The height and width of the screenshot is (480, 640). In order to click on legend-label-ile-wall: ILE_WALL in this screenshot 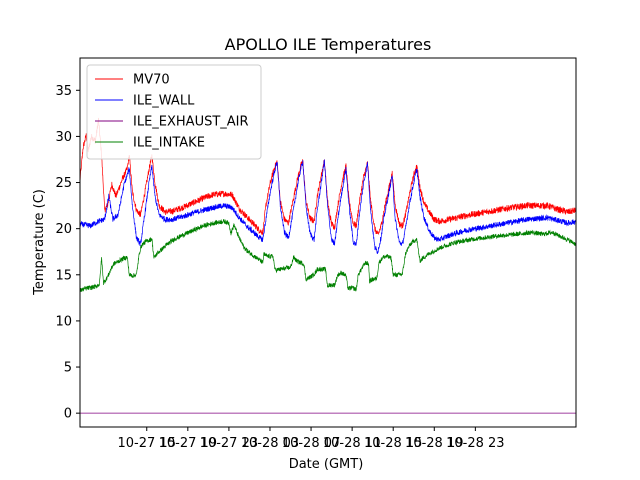, I will do `click(164, 101)`.